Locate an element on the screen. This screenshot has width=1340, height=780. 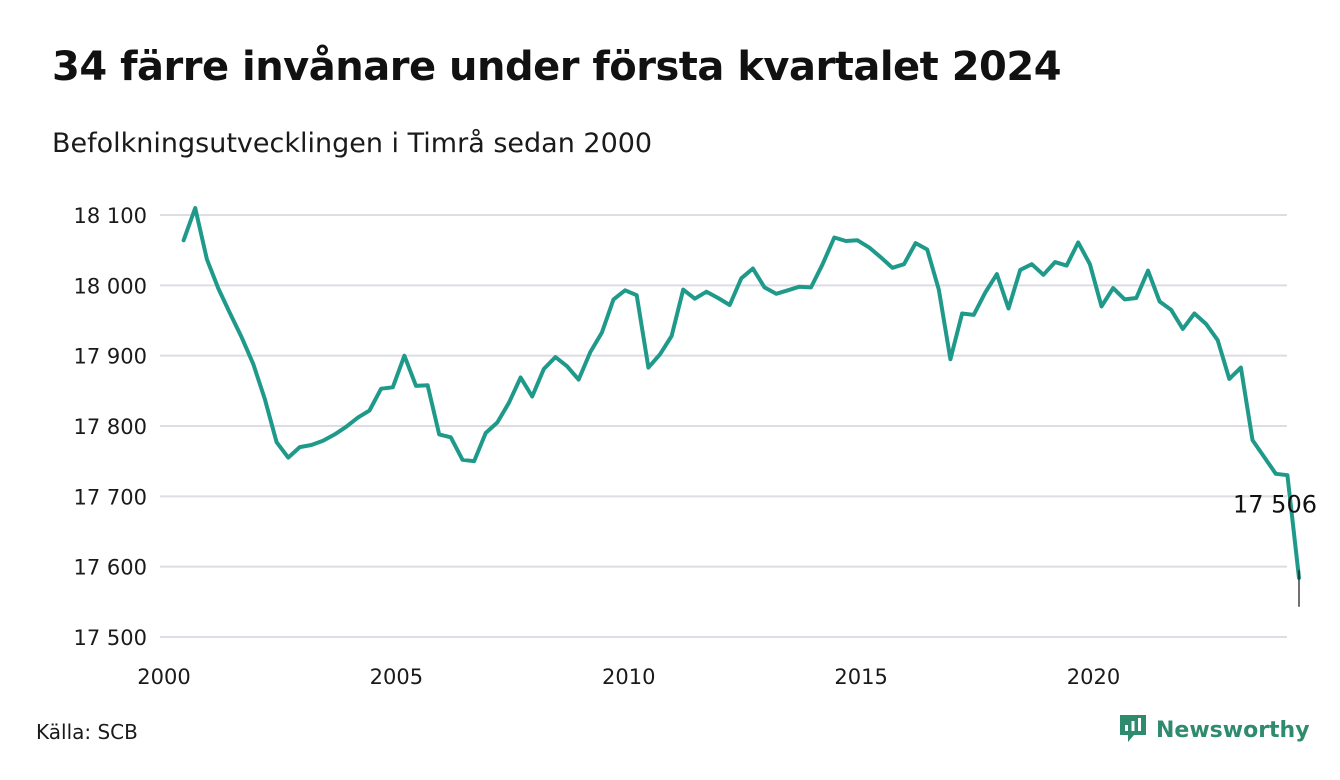
y-tick-label: 17 600 is located at coordinates (110, 568).